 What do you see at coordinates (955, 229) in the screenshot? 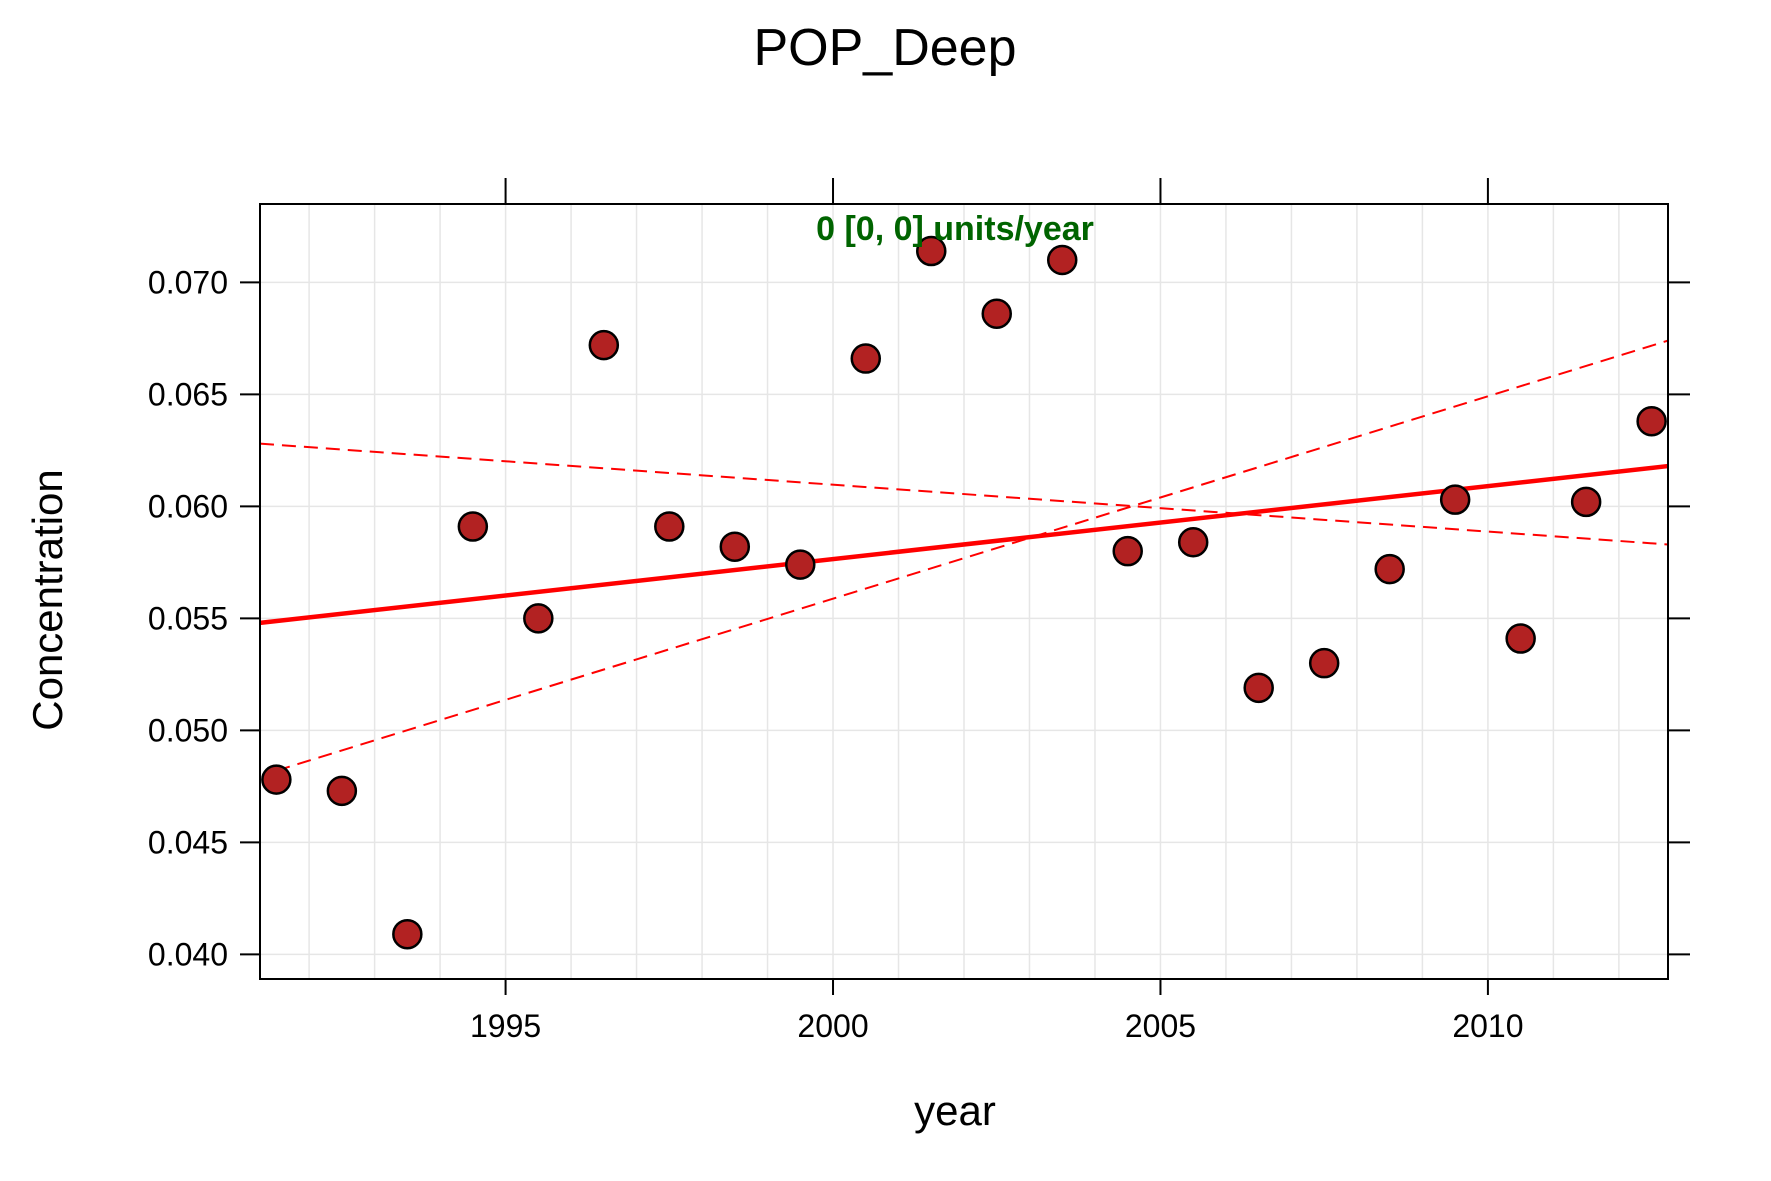
I see `trend-annotation: 0 [0, 0] units/year` at bounding box center [955, 229].